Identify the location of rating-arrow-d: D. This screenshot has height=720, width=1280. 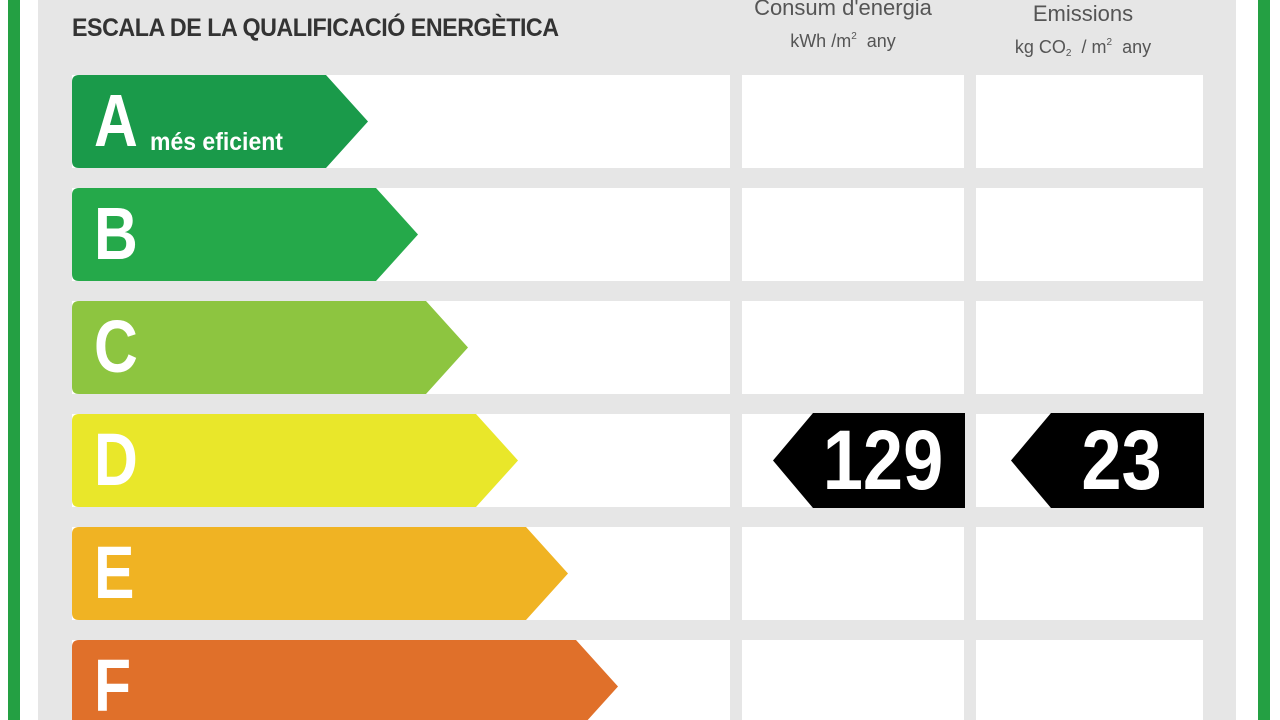
(295, 460).